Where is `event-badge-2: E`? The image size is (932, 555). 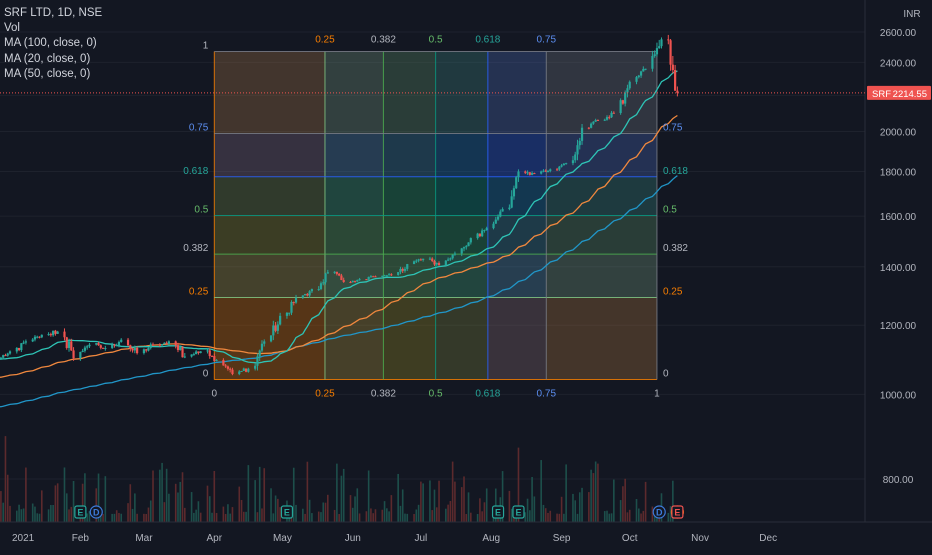
event-badge-2: E is located at coordinates (287, 512).